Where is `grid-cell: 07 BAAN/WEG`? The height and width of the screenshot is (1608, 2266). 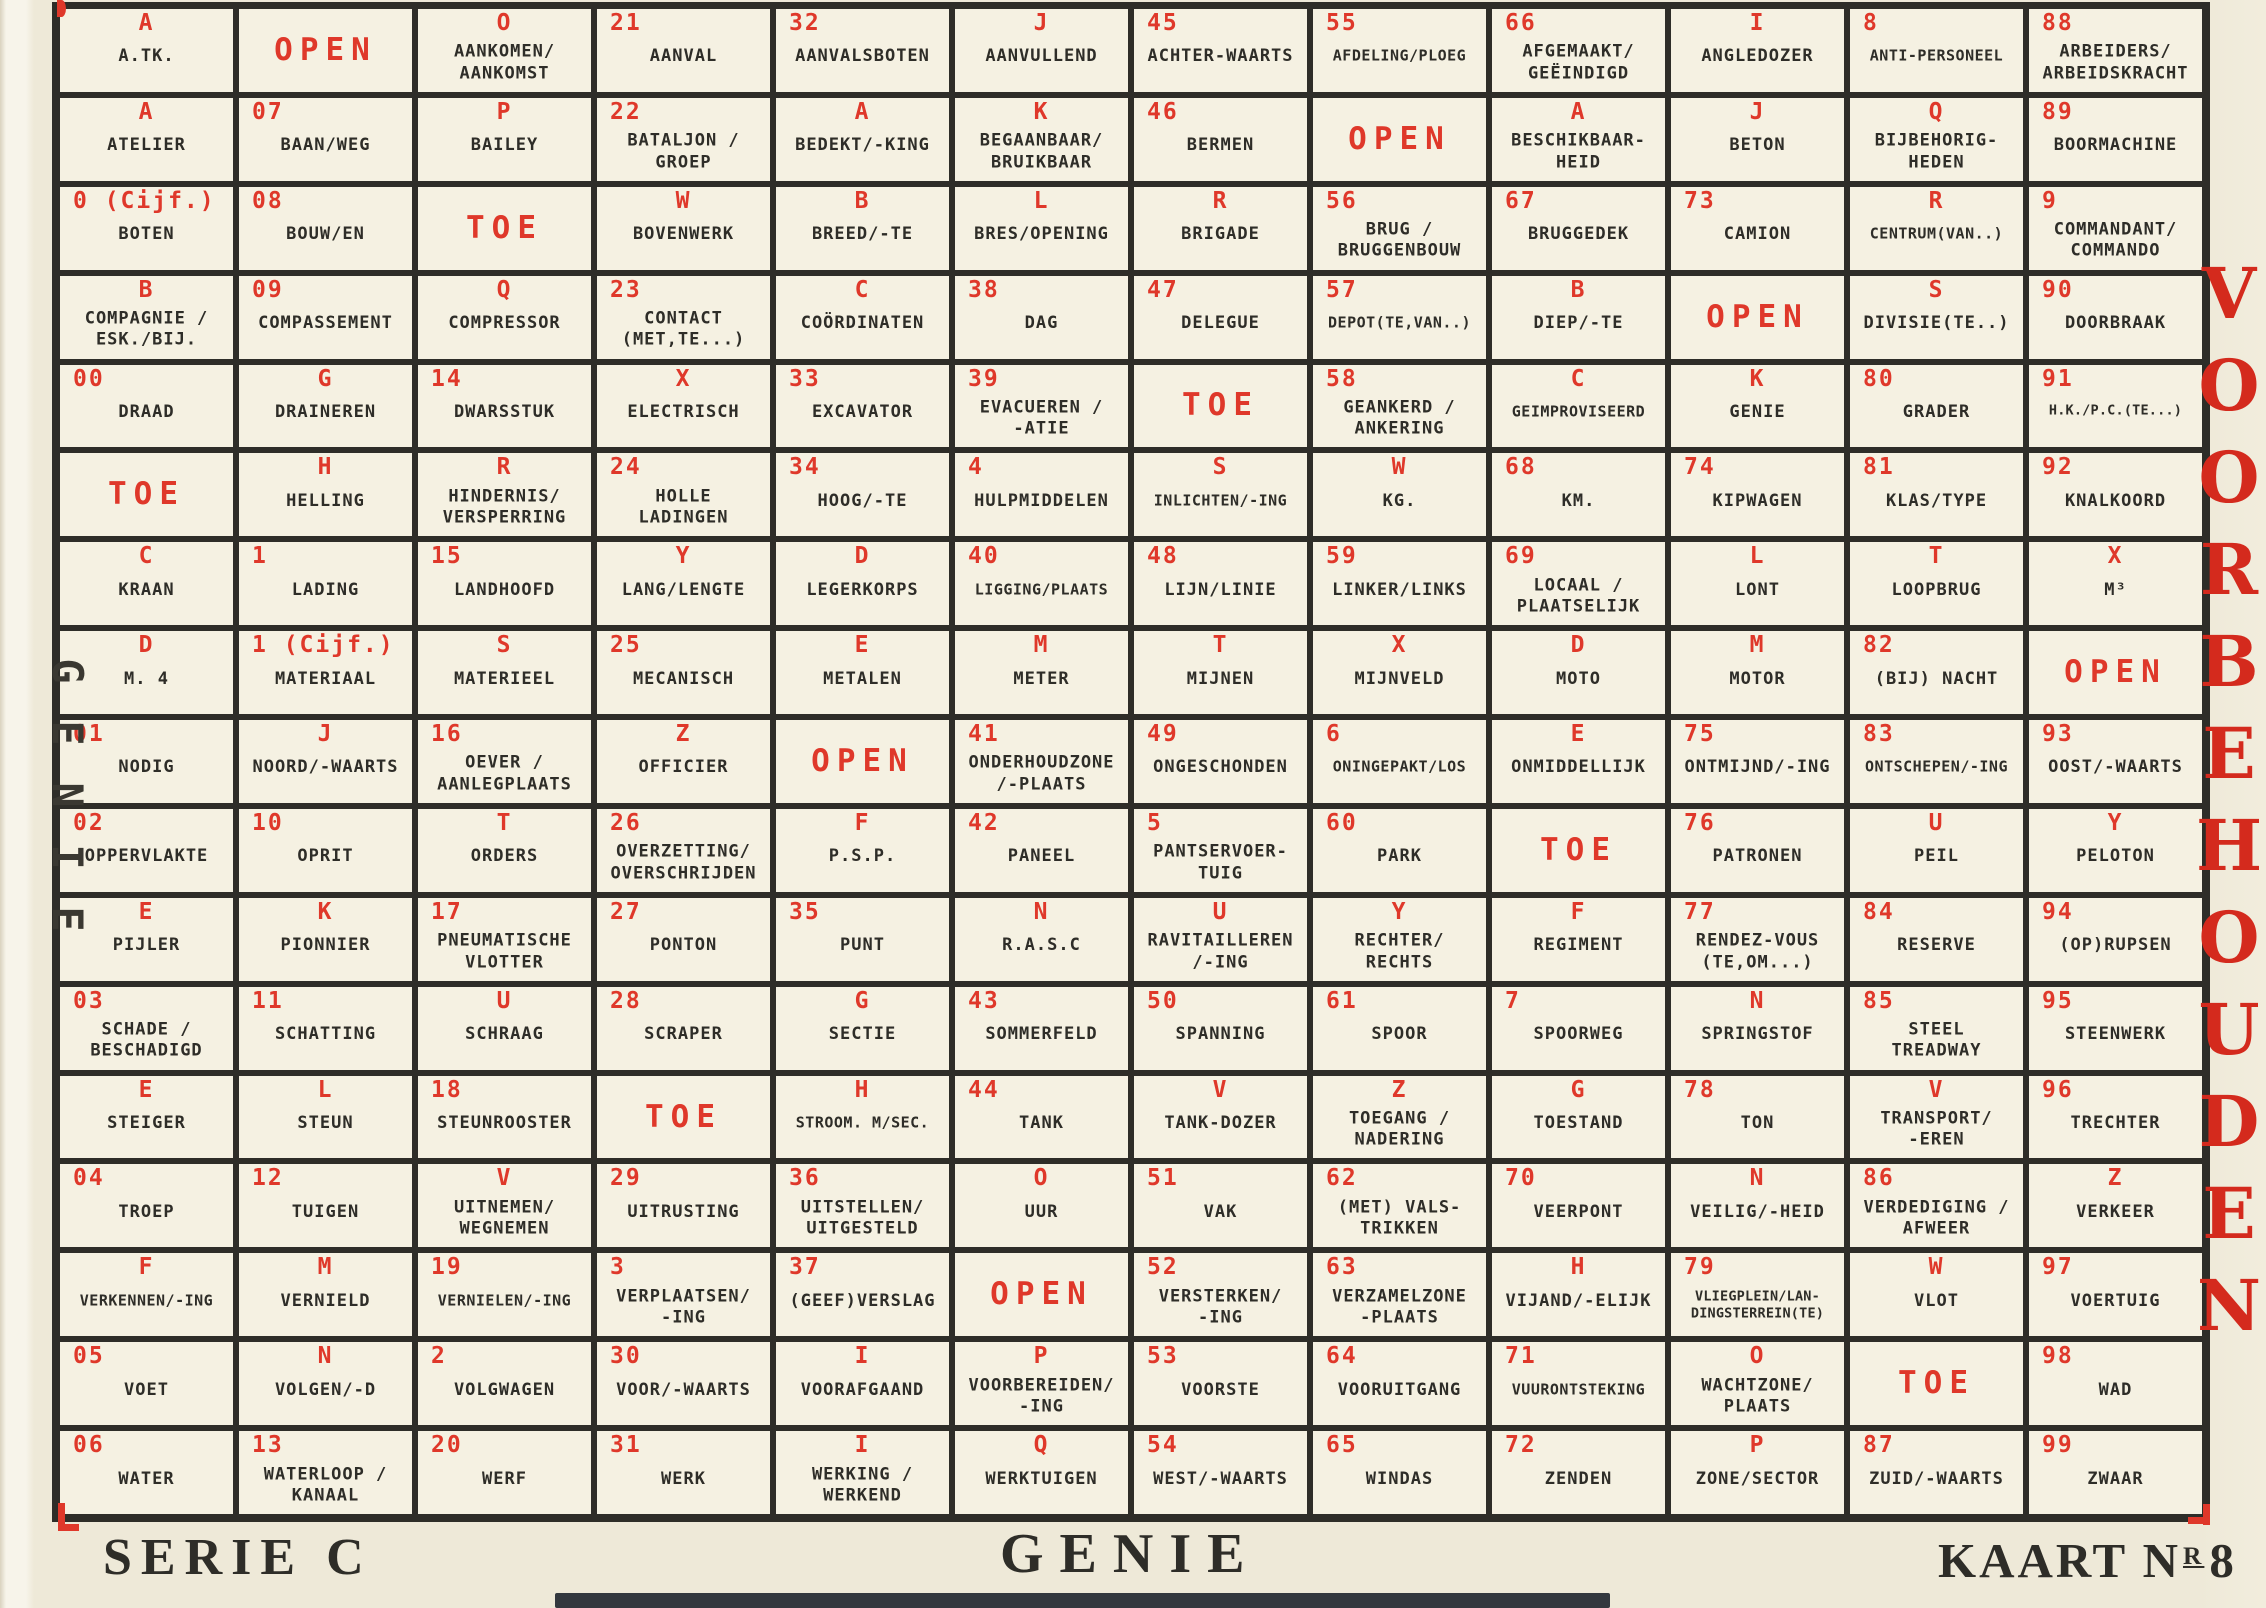 grid-cell: 07 BAAN/WEG is located at coordinates (325, 139).